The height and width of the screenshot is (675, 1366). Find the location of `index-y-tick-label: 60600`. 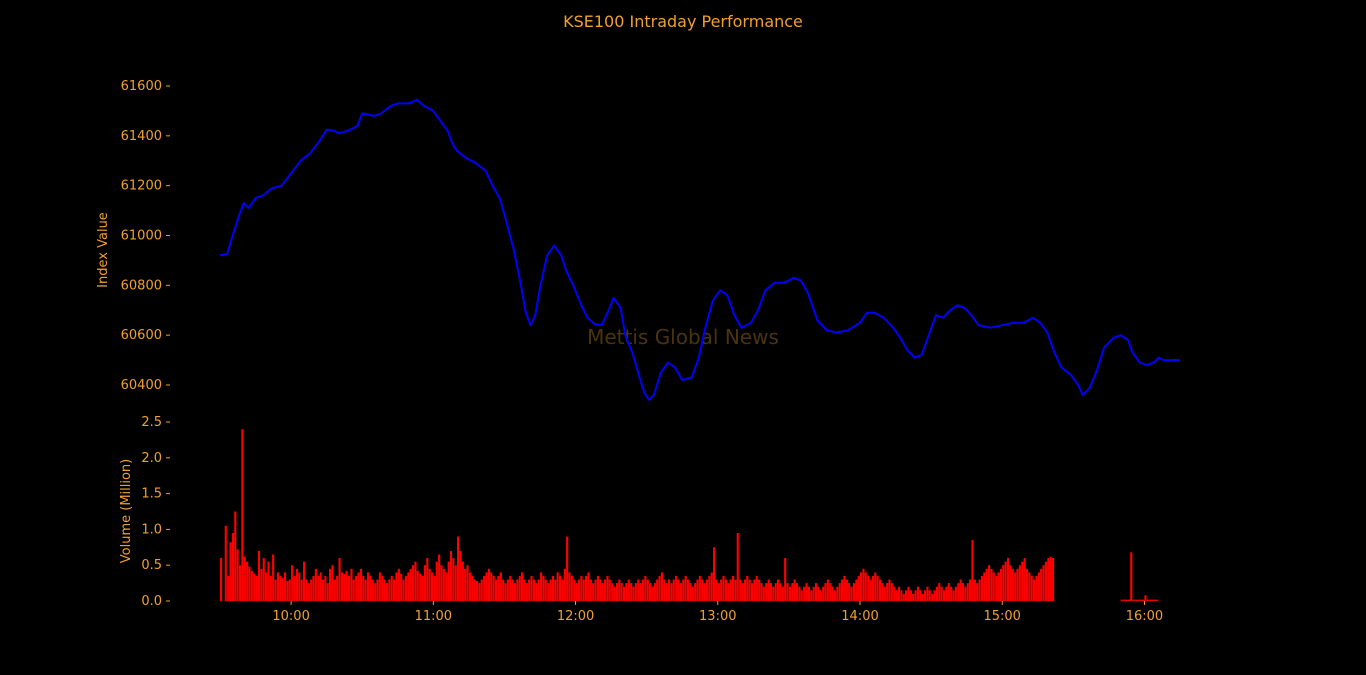

index-y-tick-label: 60600 is located at coordinates (141, 335).